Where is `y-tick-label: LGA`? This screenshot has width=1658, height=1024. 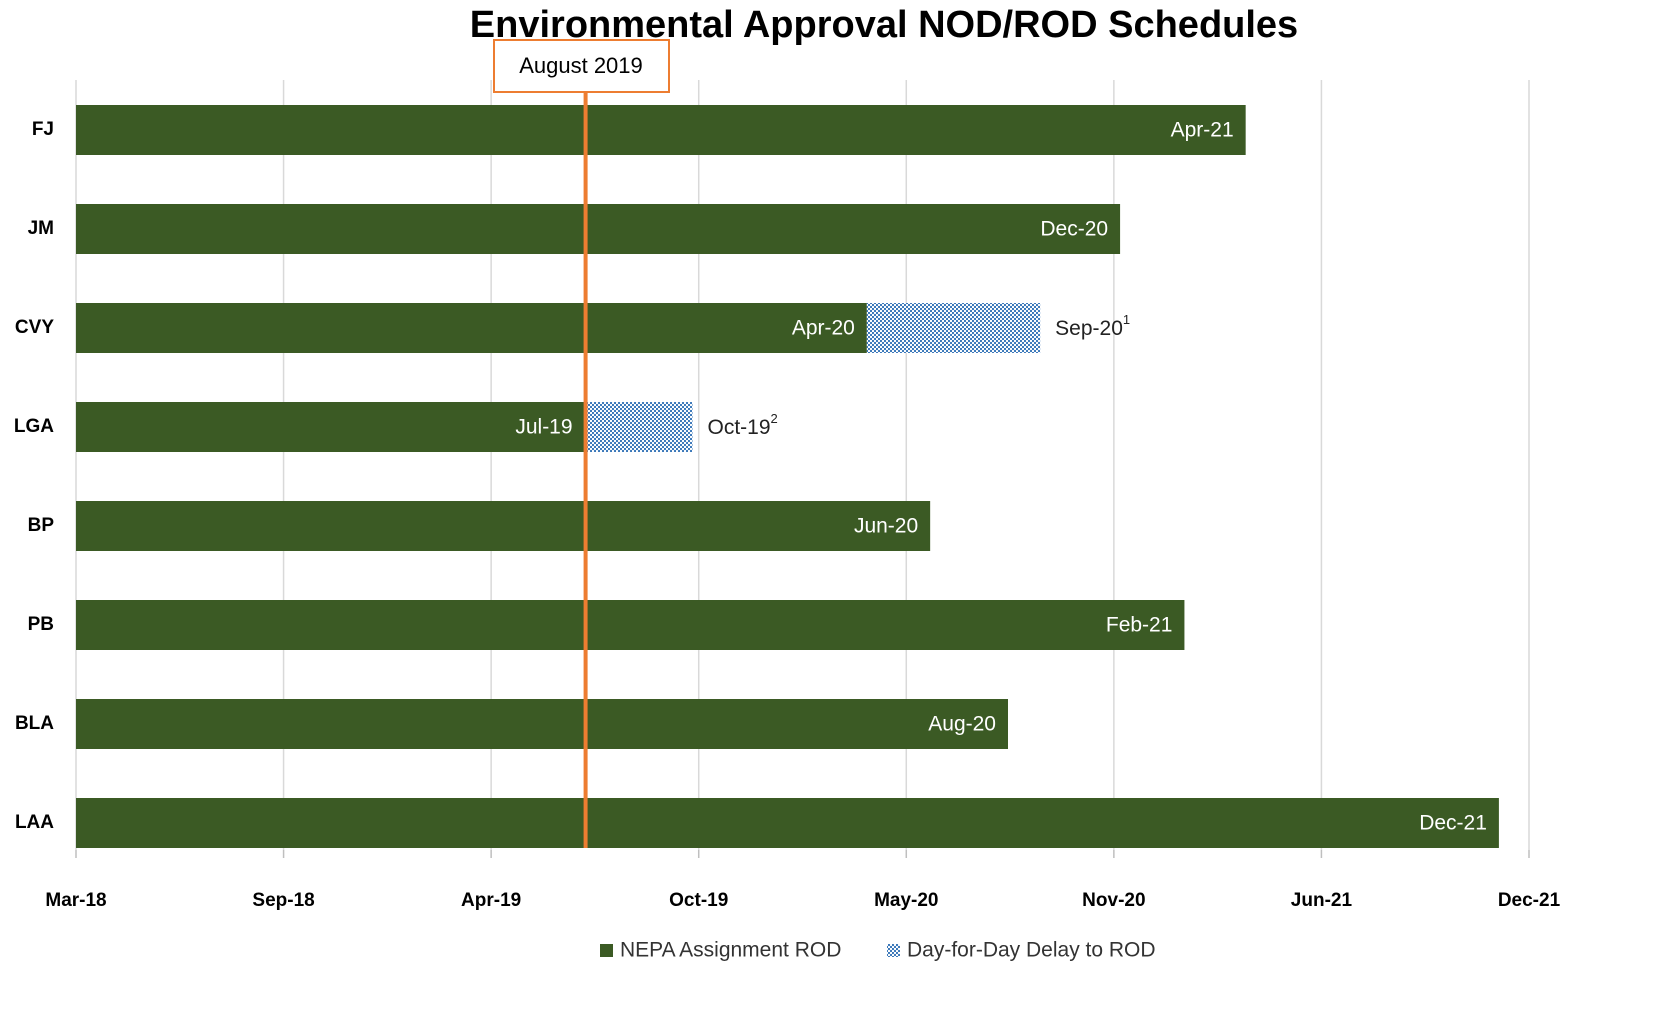
y-tick-label: LGA is located at coordinates (34, 426).